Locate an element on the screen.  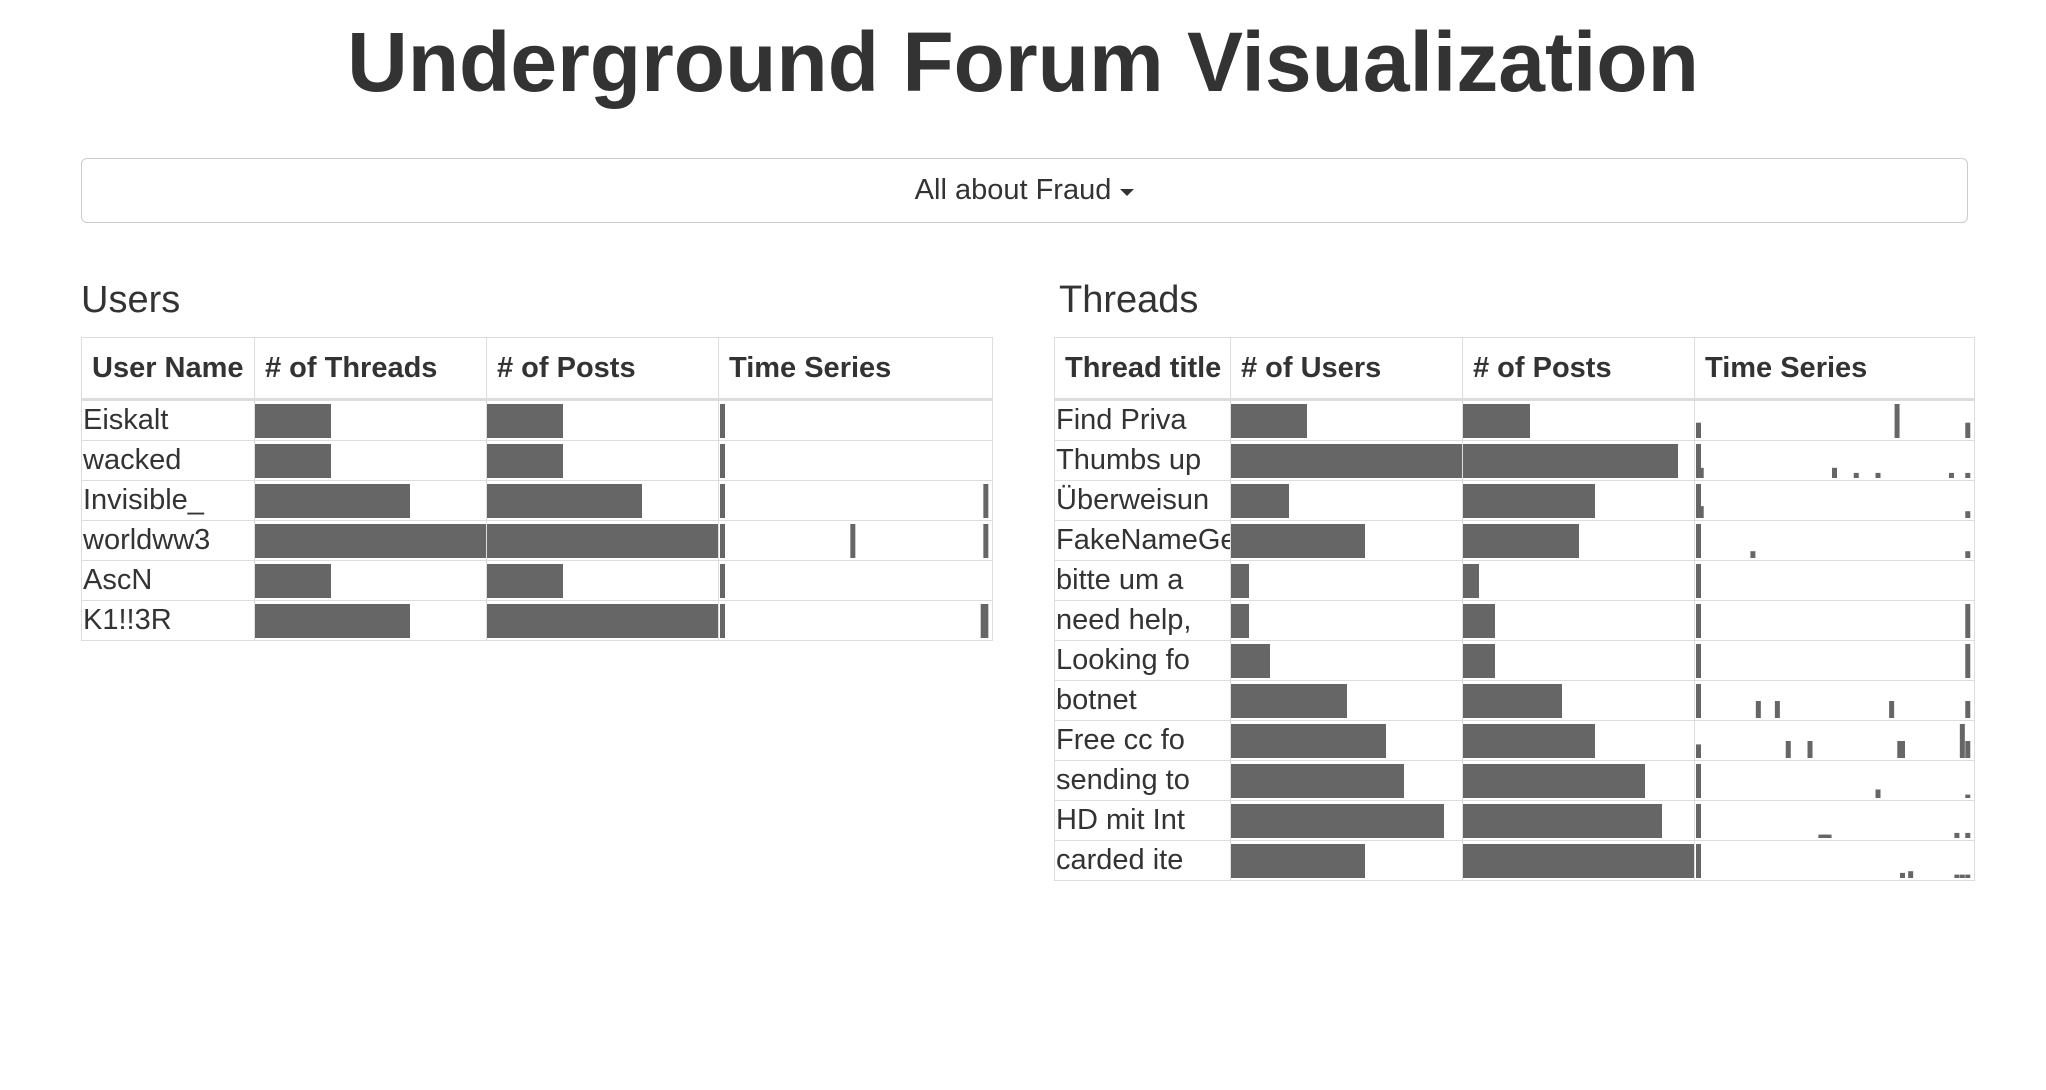
thread-name: need help, is located at coordinates (1142, 620).